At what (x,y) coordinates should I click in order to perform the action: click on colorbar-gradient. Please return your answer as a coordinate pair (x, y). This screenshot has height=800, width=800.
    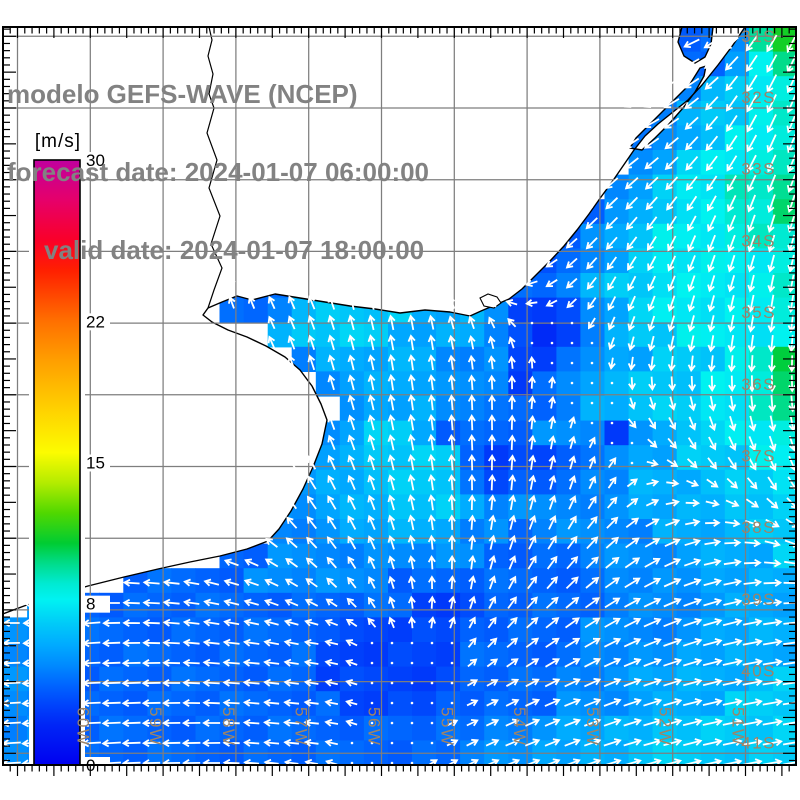
    Looking at the image, I should click on (57, 462).